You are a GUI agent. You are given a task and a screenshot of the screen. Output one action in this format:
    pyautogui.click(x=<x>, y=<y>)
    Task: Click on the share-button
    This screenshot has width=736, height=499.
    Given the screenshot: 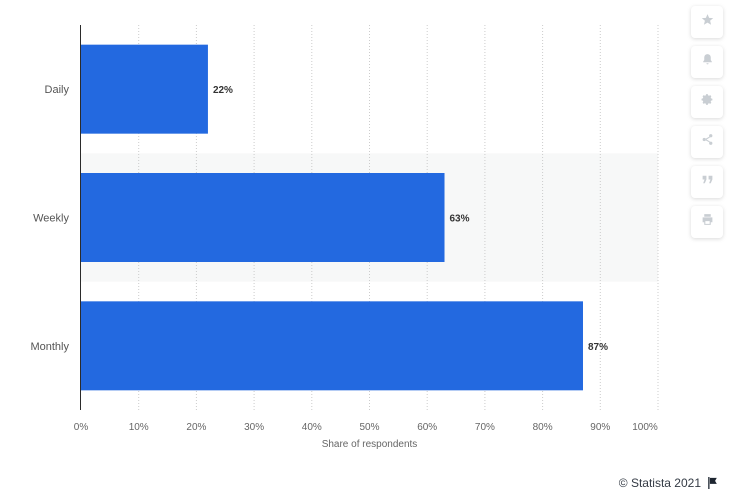 What is the action you would take?
    pyautogui.click(x=707, y=142)
    